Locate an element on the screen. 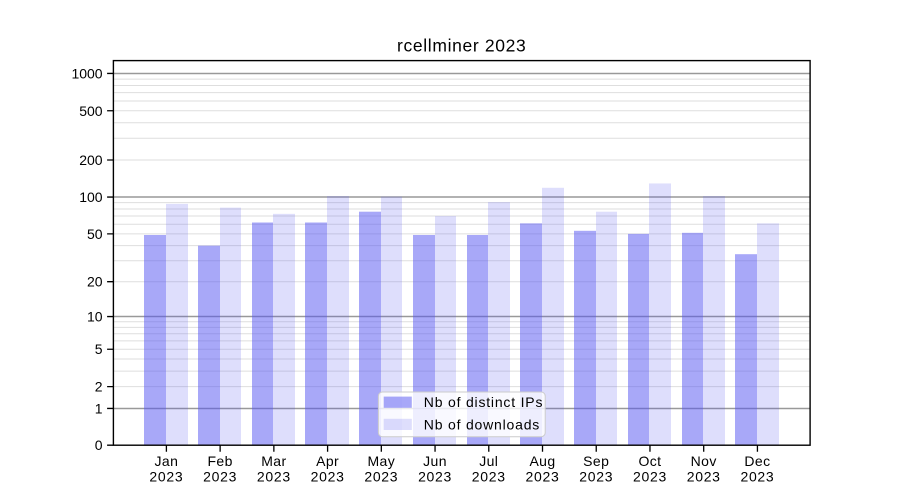 This screenshot has height=500, width=900. svg-text: Jan is located at coordinates (167, 461).